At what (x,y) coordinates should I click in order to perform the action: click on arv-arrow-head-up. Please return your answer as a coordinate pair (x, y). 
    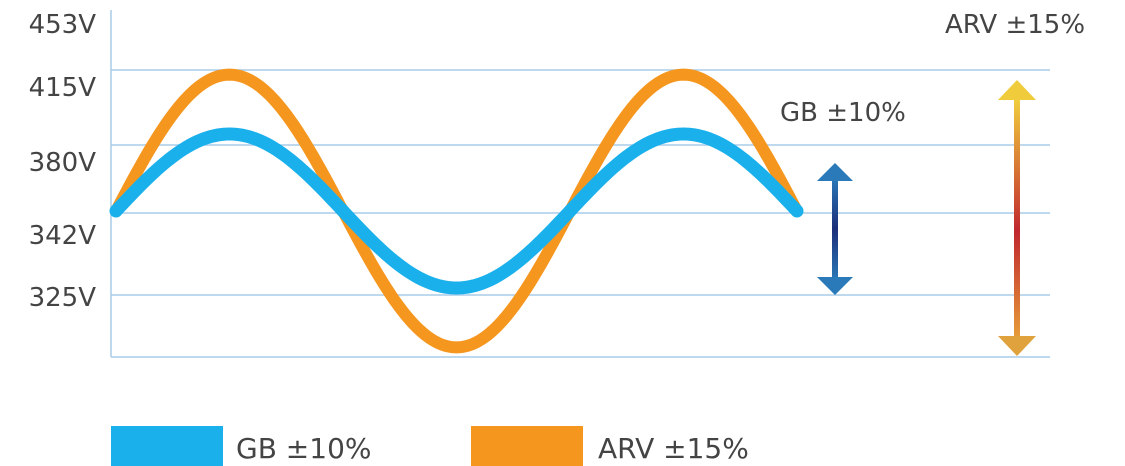
    Looking at the image, I should click on (1017, 90).